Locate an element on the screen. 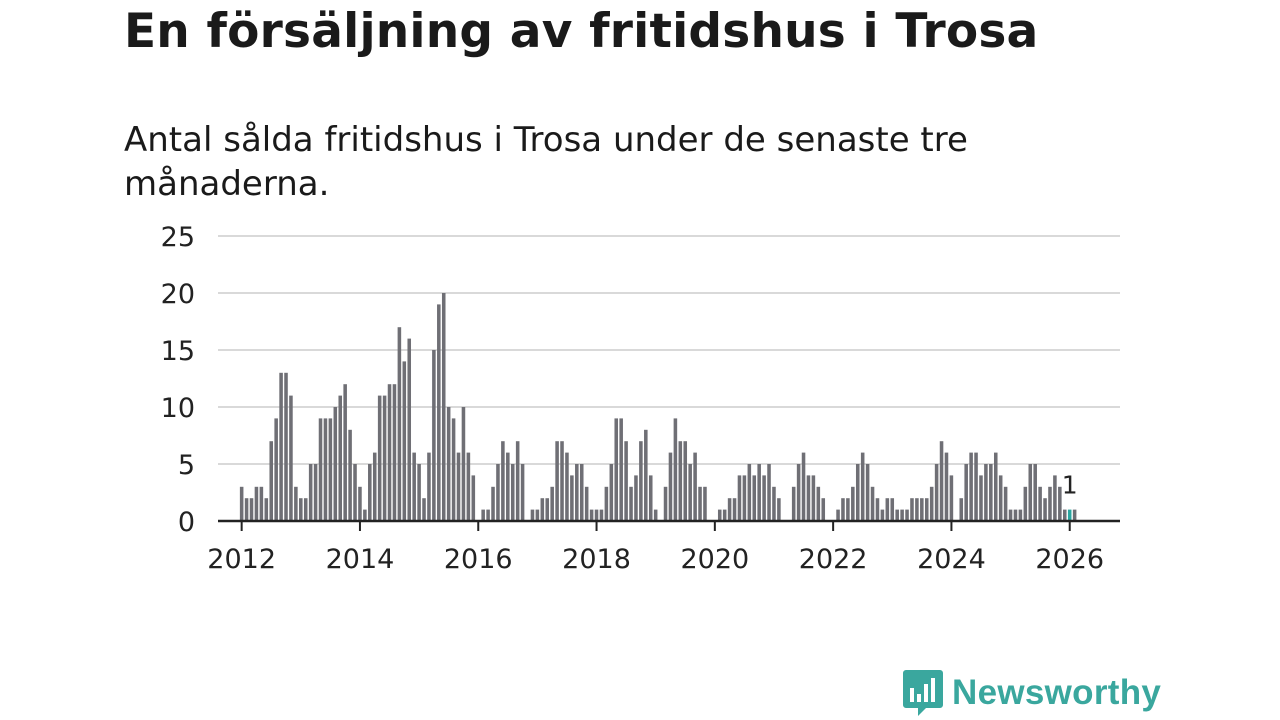  x-tick-label: 2020 is located at coordinates (714, 559).